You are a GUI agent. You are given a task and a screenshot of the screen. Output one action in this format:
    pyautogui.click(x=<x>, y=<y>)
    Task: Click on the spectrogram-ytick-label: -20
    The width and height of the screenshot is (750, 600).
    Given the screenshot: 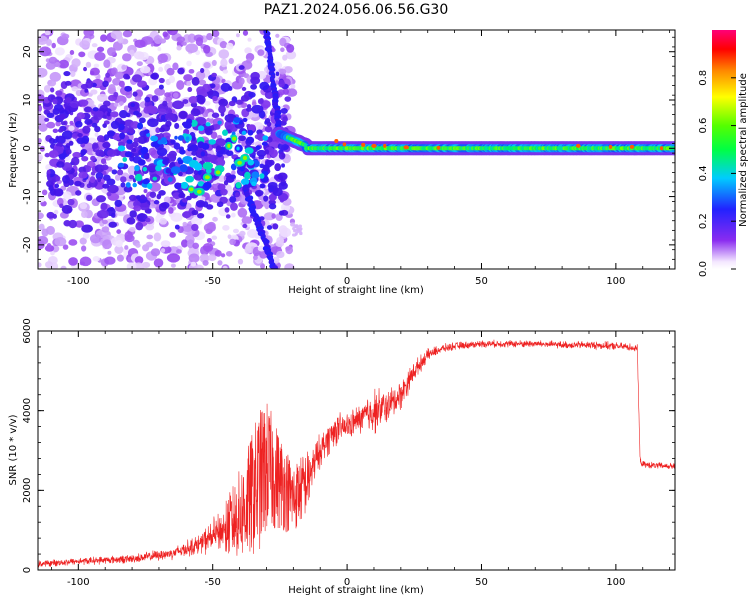 What is the action you would take?
    pyautogui.click(x=27, y=245)
    